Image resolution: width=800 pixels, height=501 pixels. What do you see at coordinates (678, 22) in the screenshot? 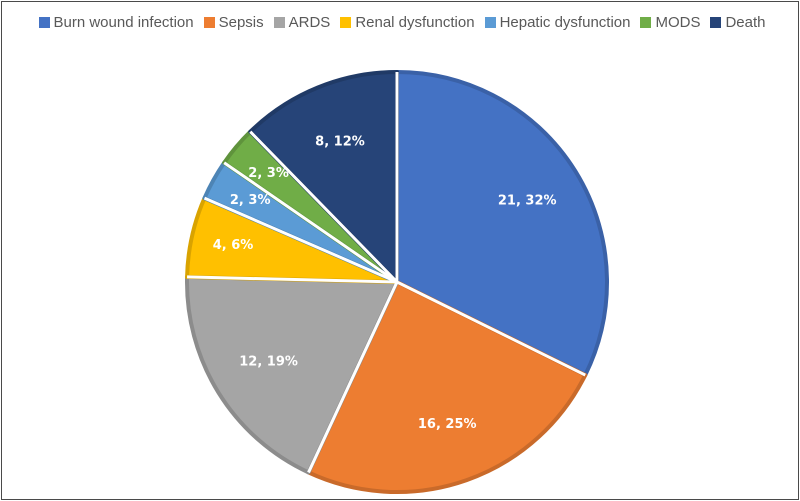
I see `legend-label-mods: MODS` at bounding box center [678, 22].